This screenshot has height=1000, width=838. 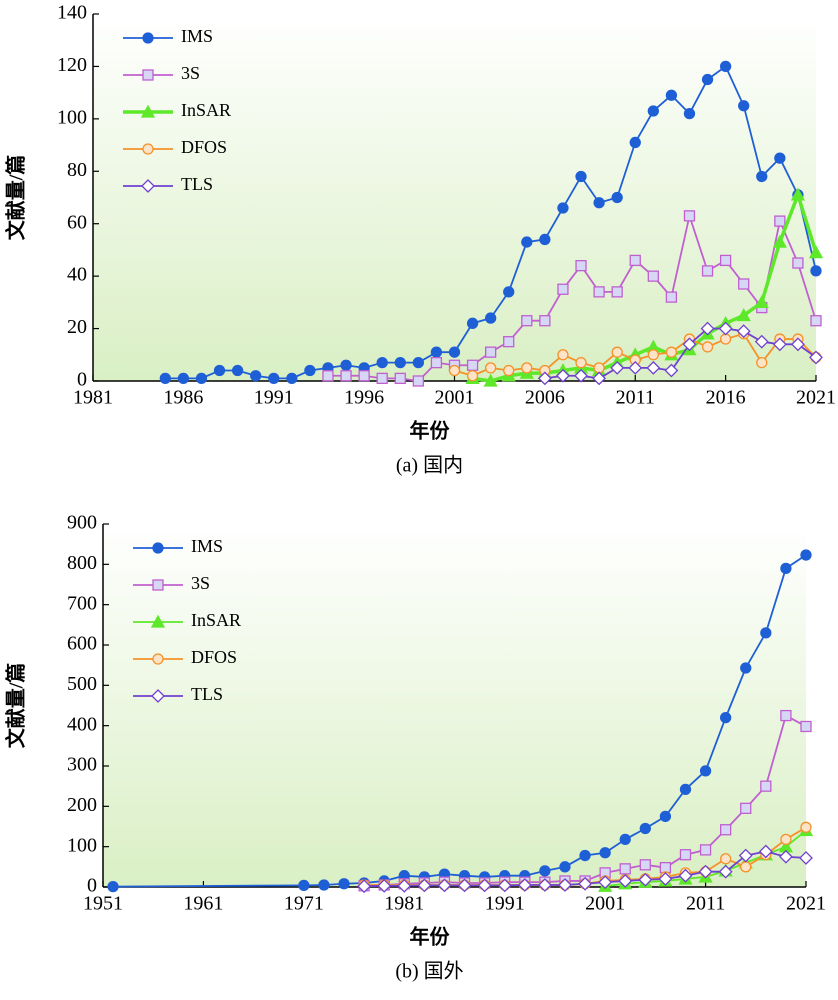 What do you see at coordinates (82, 644) in the screenshot?
I see `y-tick-label: 600` at bounding box center [82, 644].